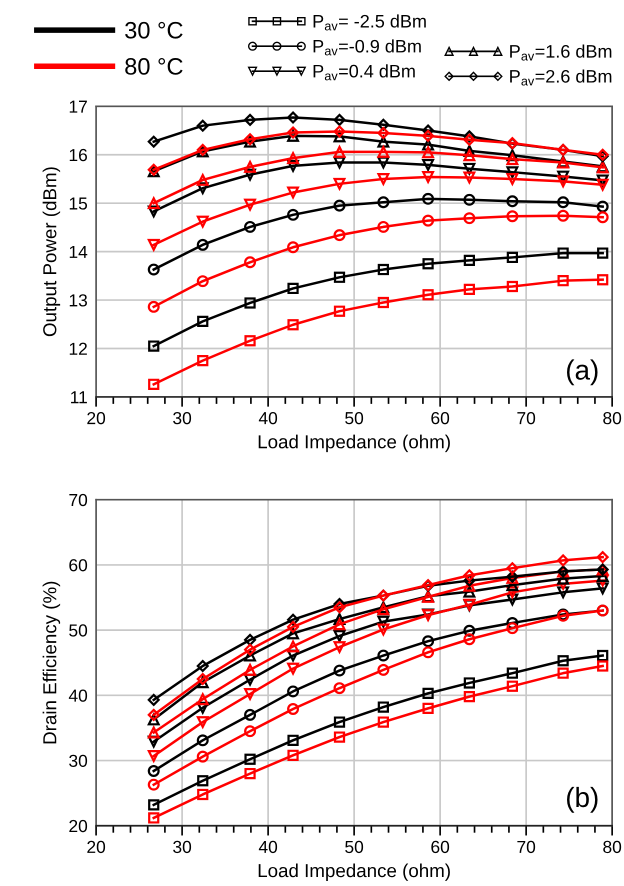 The image size is (624, 886). I want to click on legend-label: P$_{av}$=0.4 dBm, so click(364, 72).